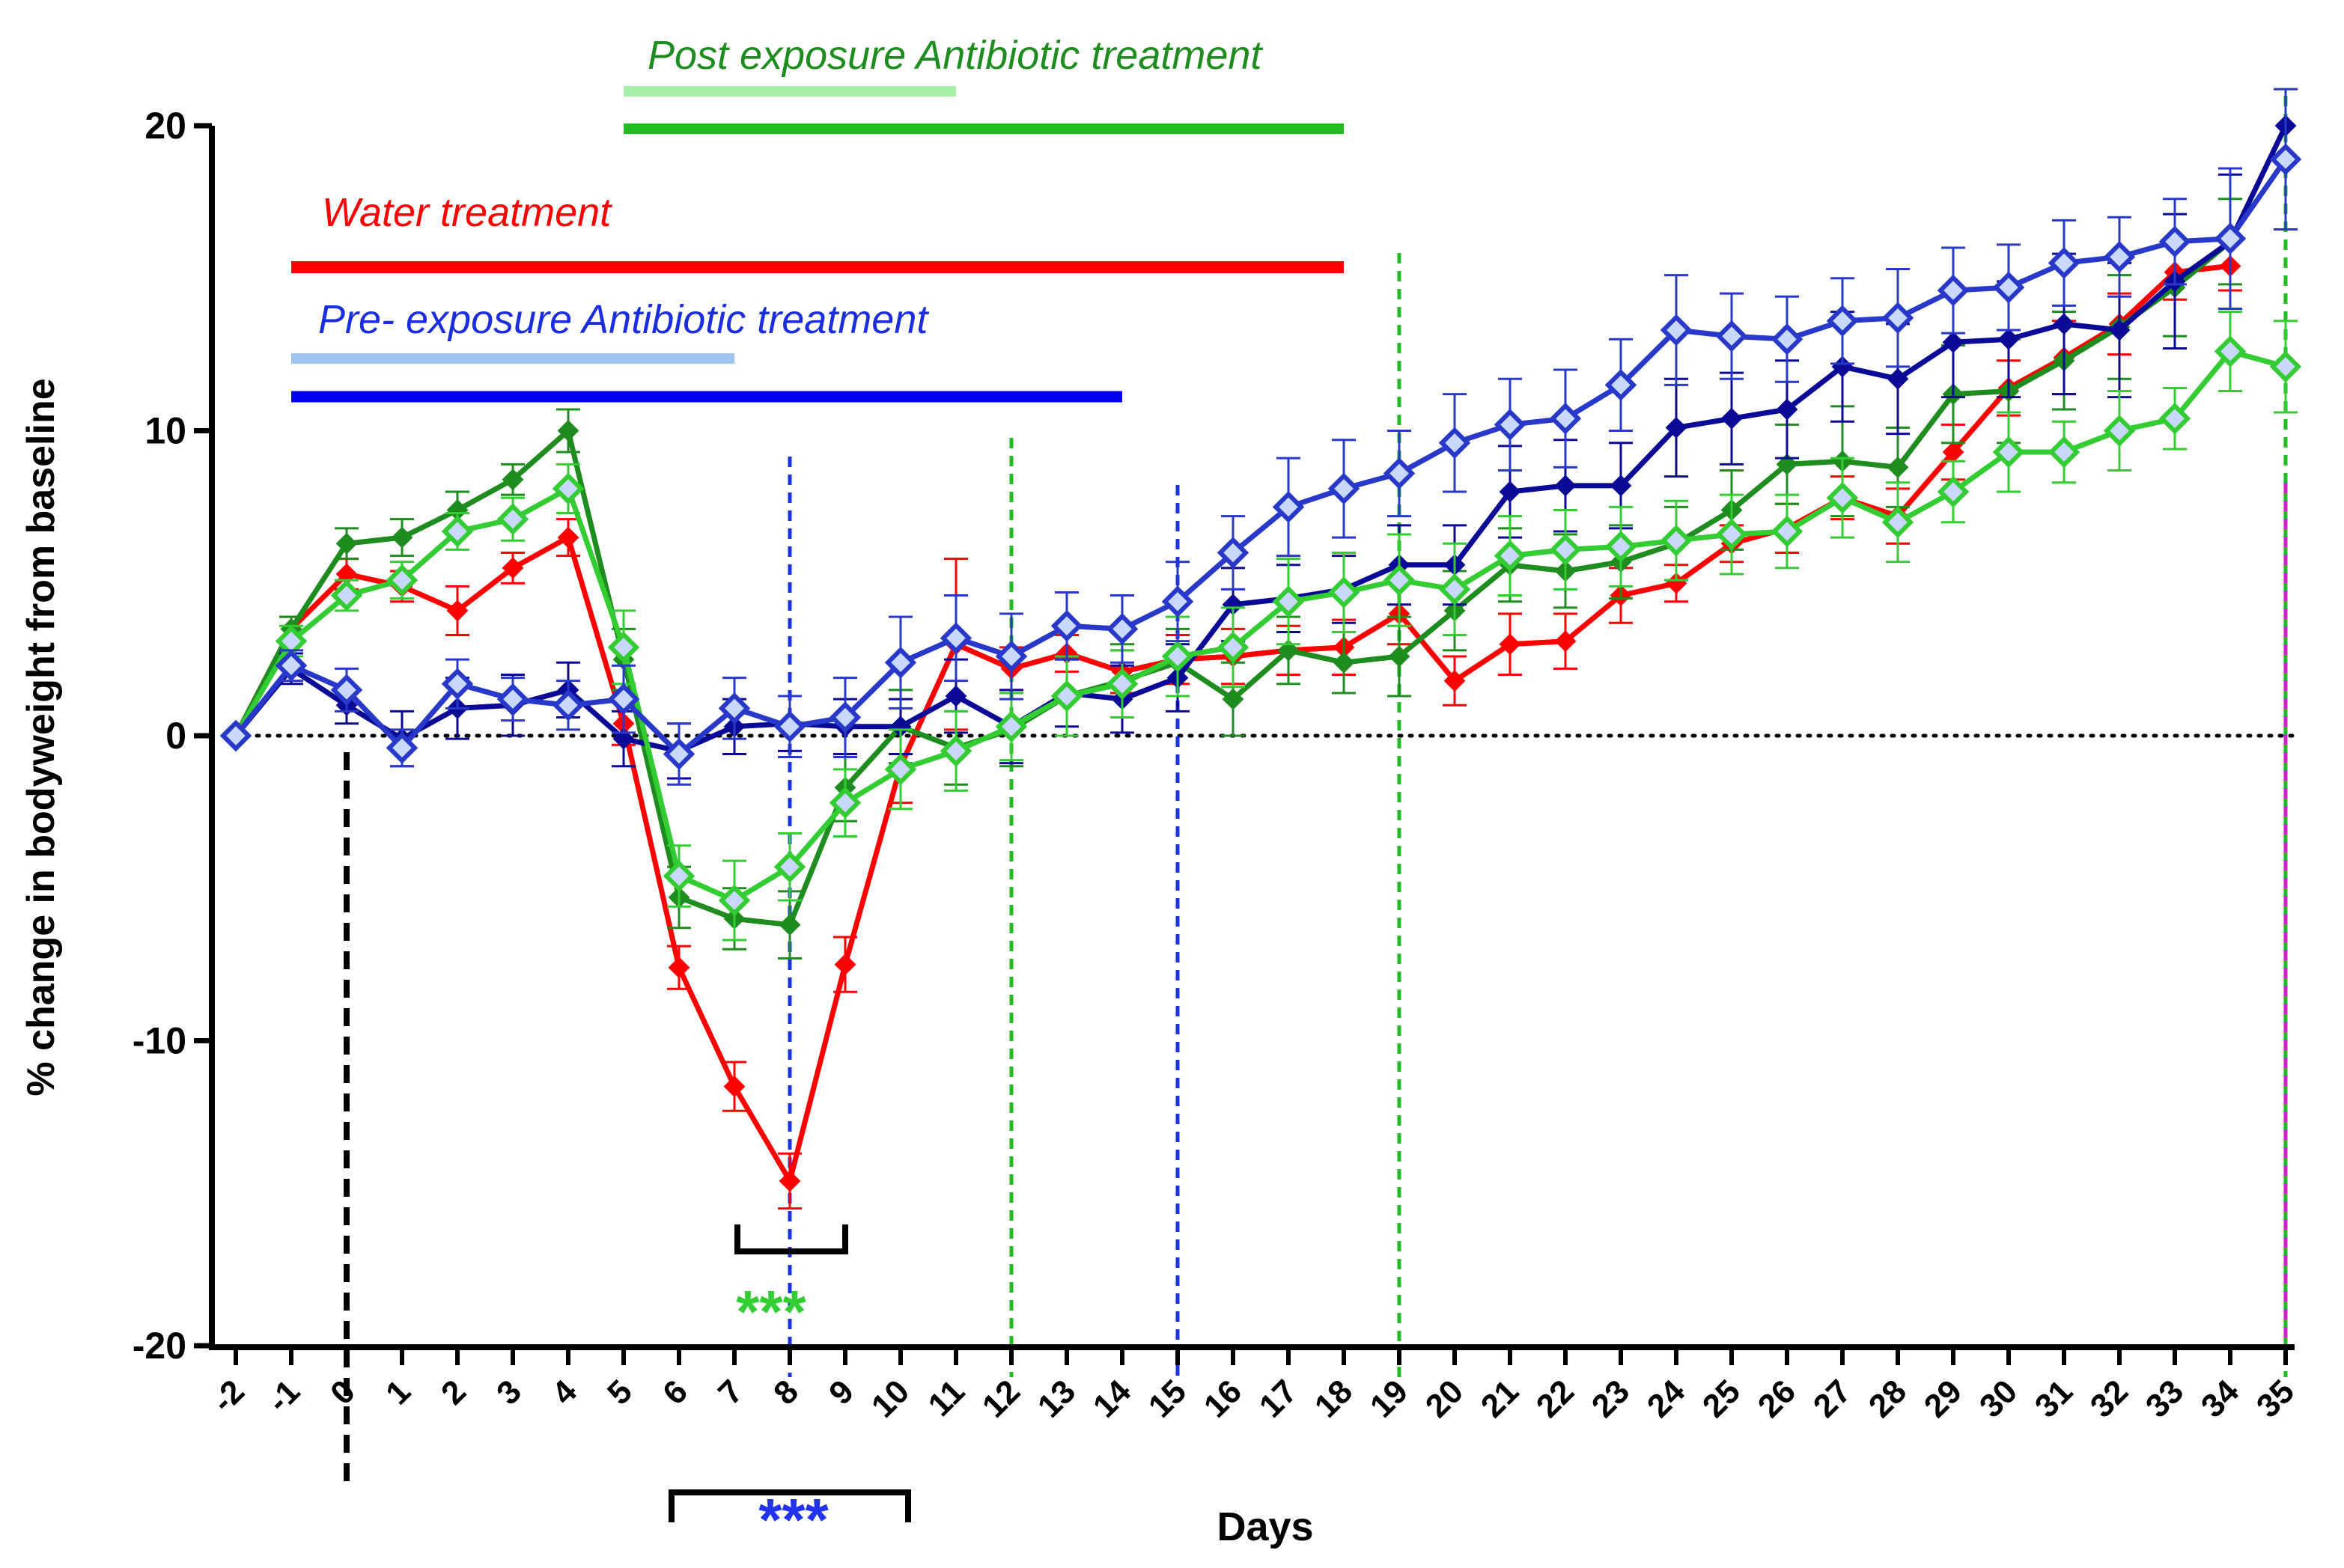  Describe the element at coordinates (1611, 1399) in the screenshot. I see `x-tick-label: 23` at that location.